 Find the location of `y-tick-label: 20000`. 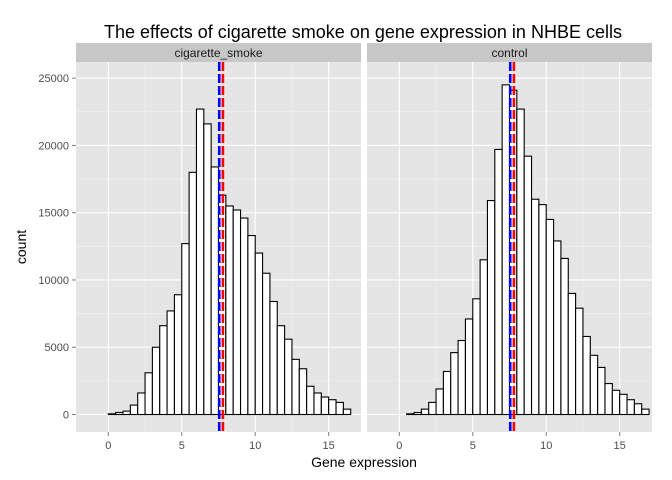

y-tick-label: 20000 is located at coordinates (53, 146).